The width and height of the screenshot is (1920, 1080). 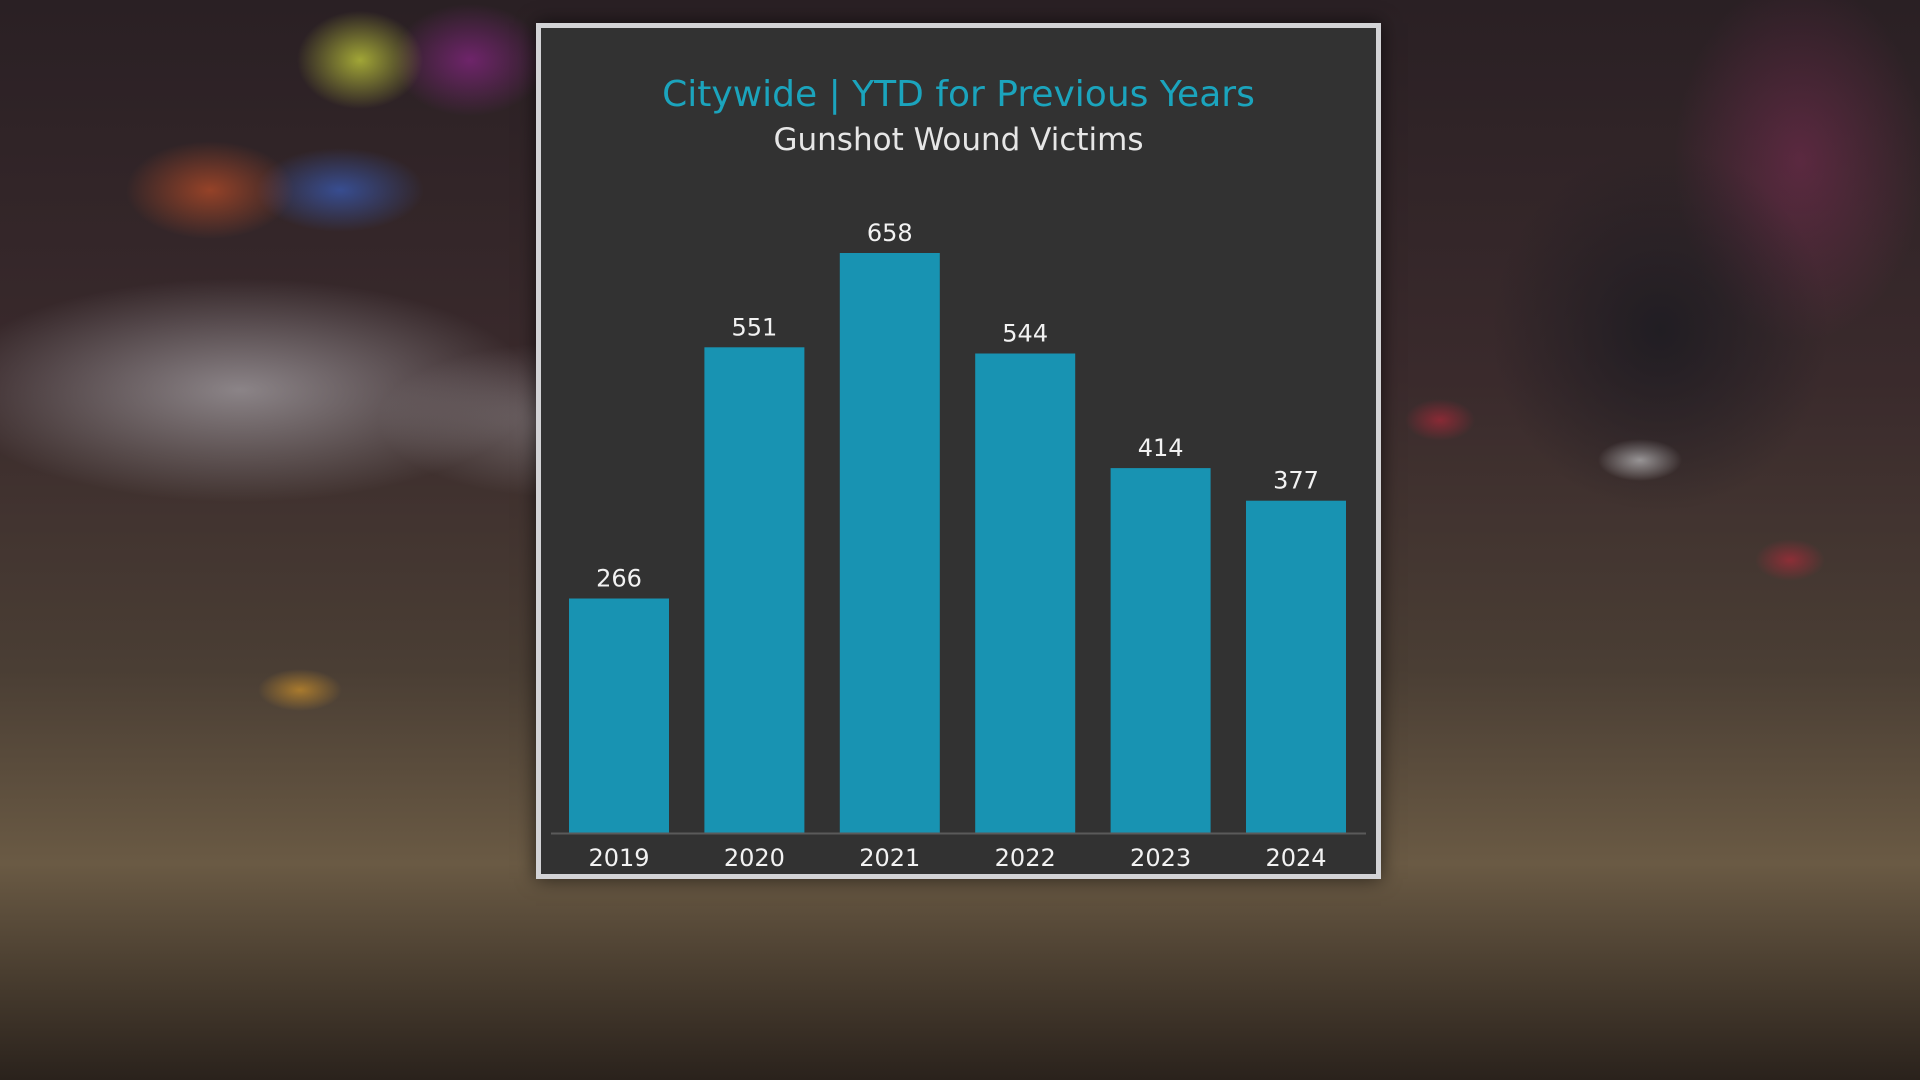 What do you see at coordinates (619, 579) in the screenshot?
I see `value-label-2019: 266` at bounding box center [619, 579].